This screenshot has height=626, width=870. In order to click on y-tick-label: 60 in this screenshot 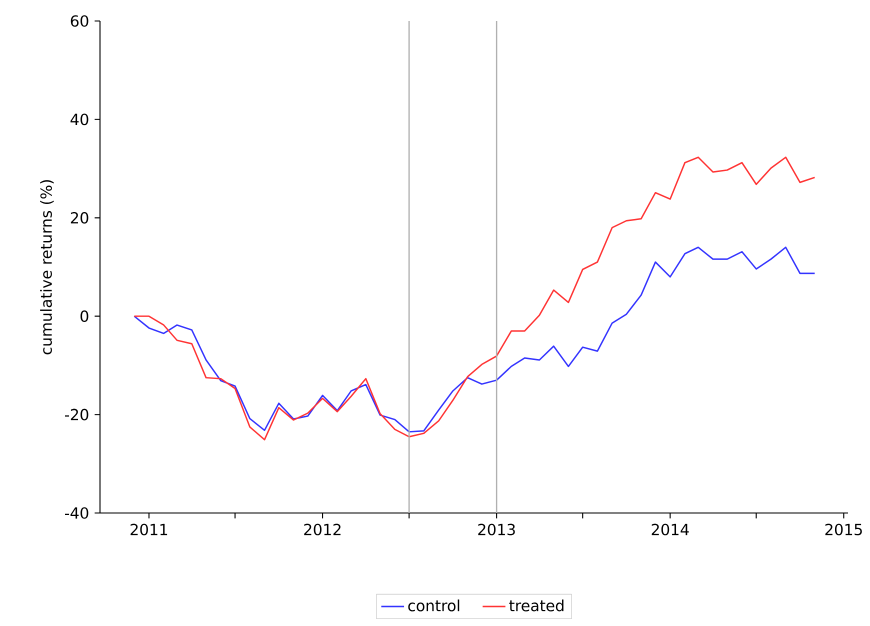, I will do `click(79, 21)`.